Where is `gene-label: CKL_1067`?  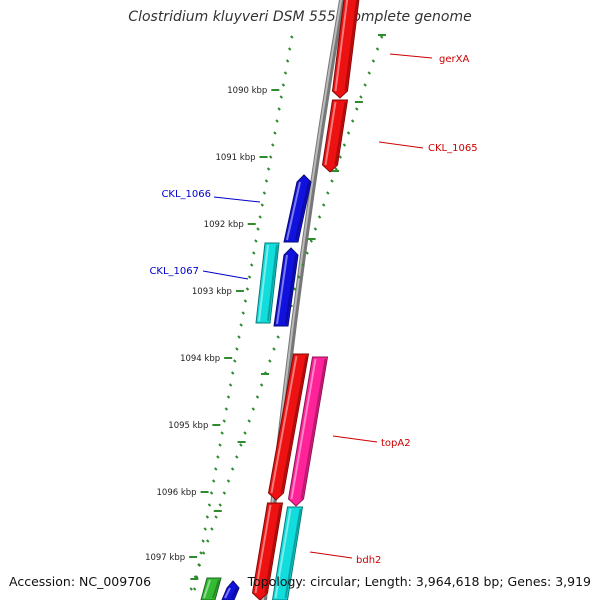
gene-label: CKL_1067 is located at coordinates (174, 271).